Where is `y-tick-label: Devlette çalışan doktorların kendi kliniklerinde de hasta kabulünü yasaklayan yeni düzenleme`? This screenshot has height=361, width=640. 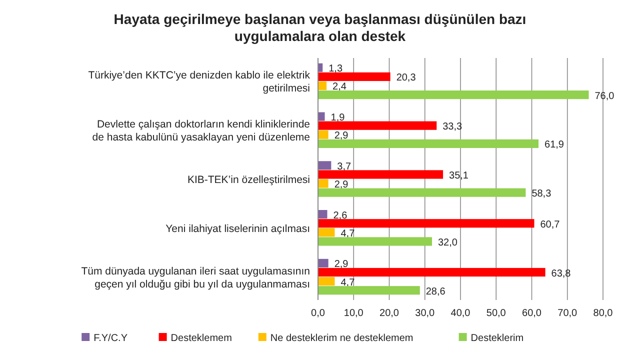
y-tick-label: Devlette çalışan doktorların kendi kliniklerinde de hasta kabulünü yasaklayan yeni düzenleme is located at coordinates (201, 131).